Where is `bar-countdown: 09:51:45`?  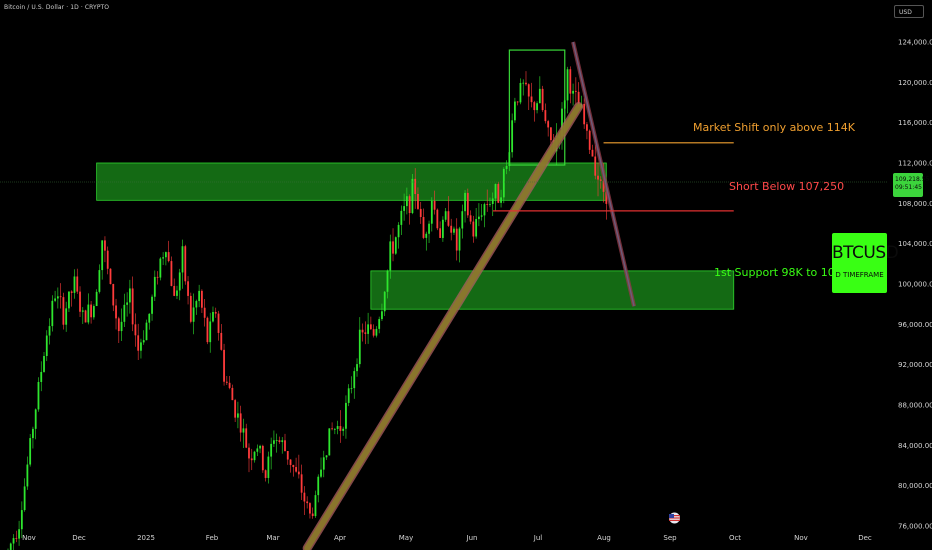
bar-countdown: 09:51:45 is located at coordinates (908, 187).